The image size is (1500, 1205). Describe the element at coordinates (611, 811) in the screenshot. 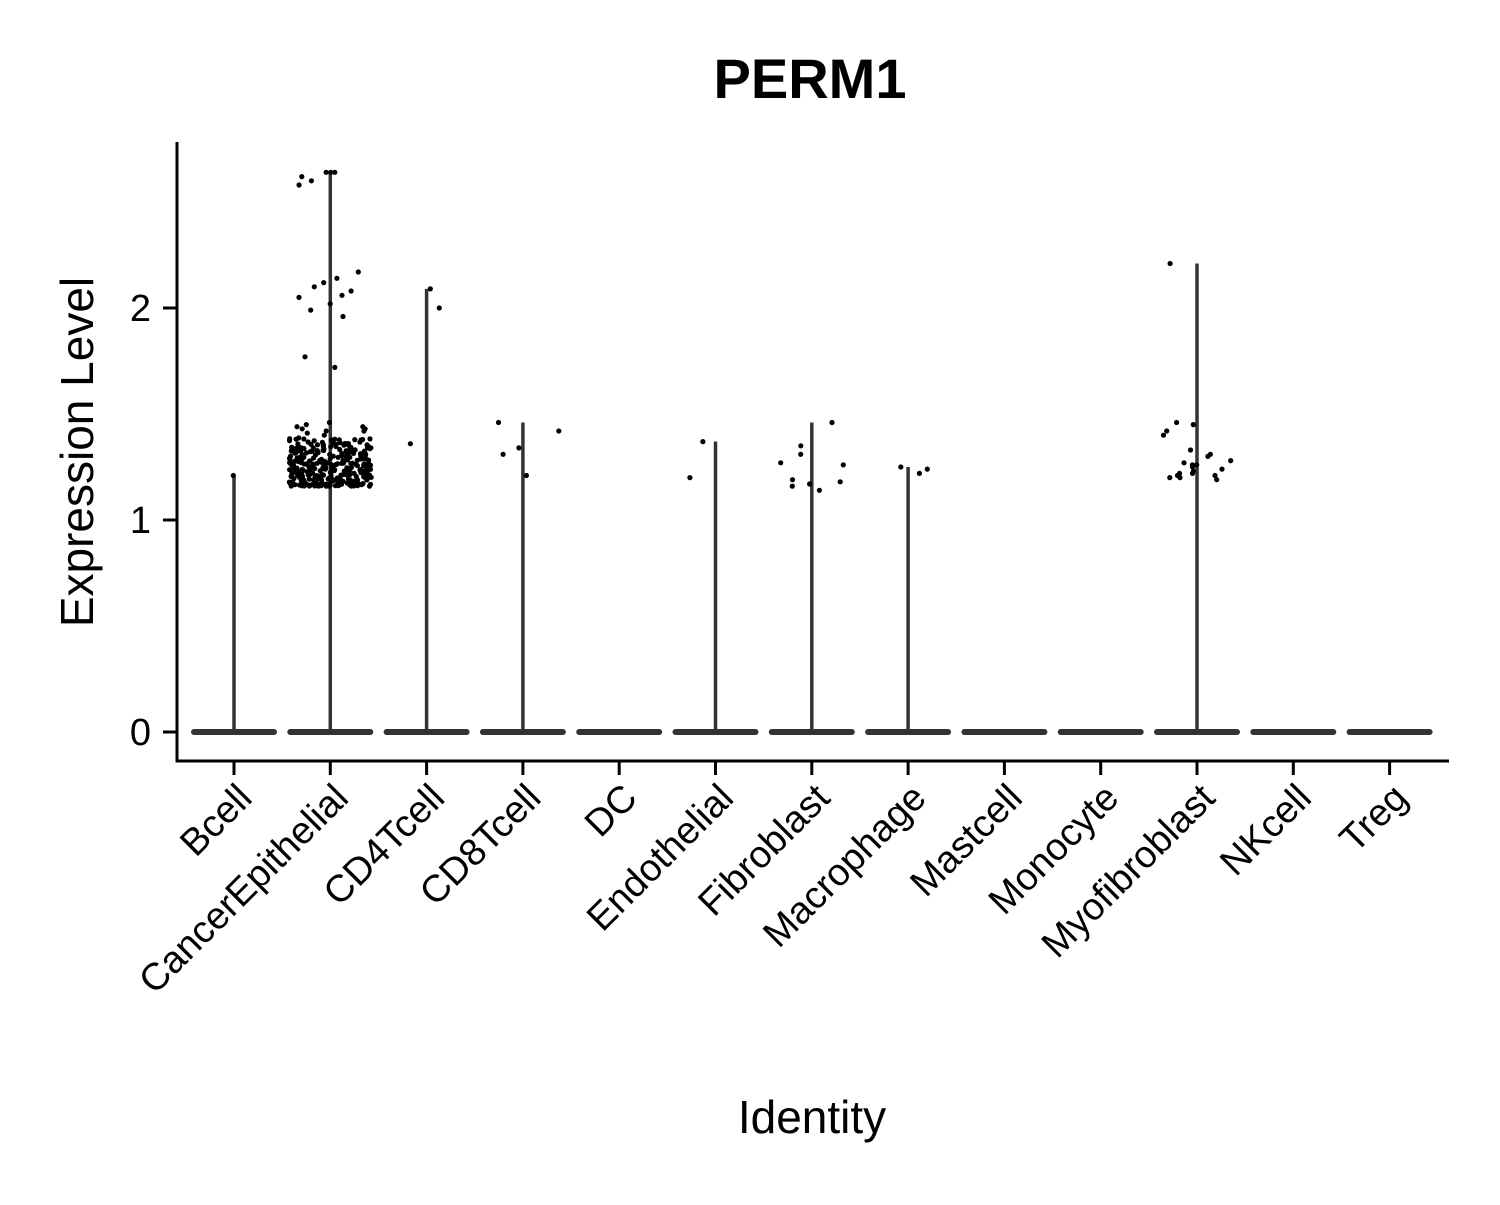

I see `x-tick-label-dc: DC` at that location.